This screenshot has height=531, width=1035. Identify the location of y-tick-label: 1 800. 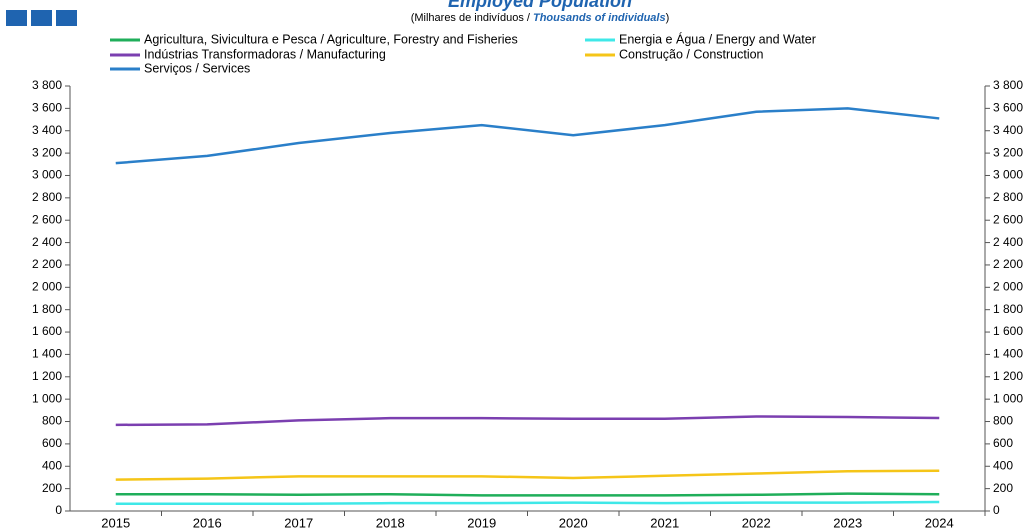
(47, 309).